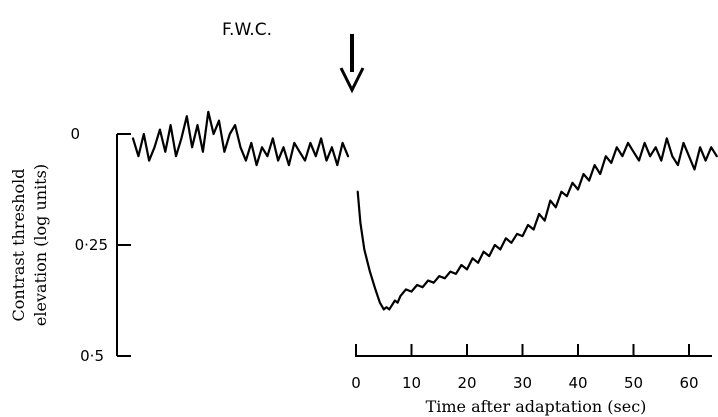 The height and width of the screenshot is (417, 718). I want to click on x-tick-label: 10, so click(411, 383).